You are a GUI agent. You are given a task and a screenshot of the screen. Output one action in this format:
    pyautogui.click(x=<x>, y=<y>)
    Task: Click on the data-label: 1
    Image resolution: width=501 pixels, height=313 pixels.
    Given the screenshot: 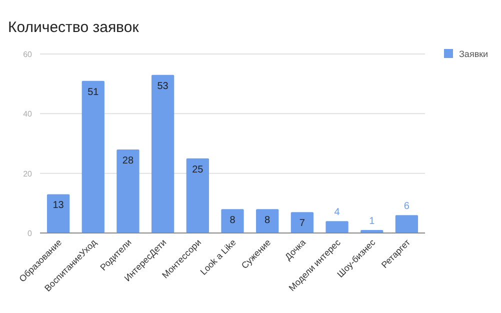 What is the action you would take?
    pyautogui.click(x=372, y=222)
    